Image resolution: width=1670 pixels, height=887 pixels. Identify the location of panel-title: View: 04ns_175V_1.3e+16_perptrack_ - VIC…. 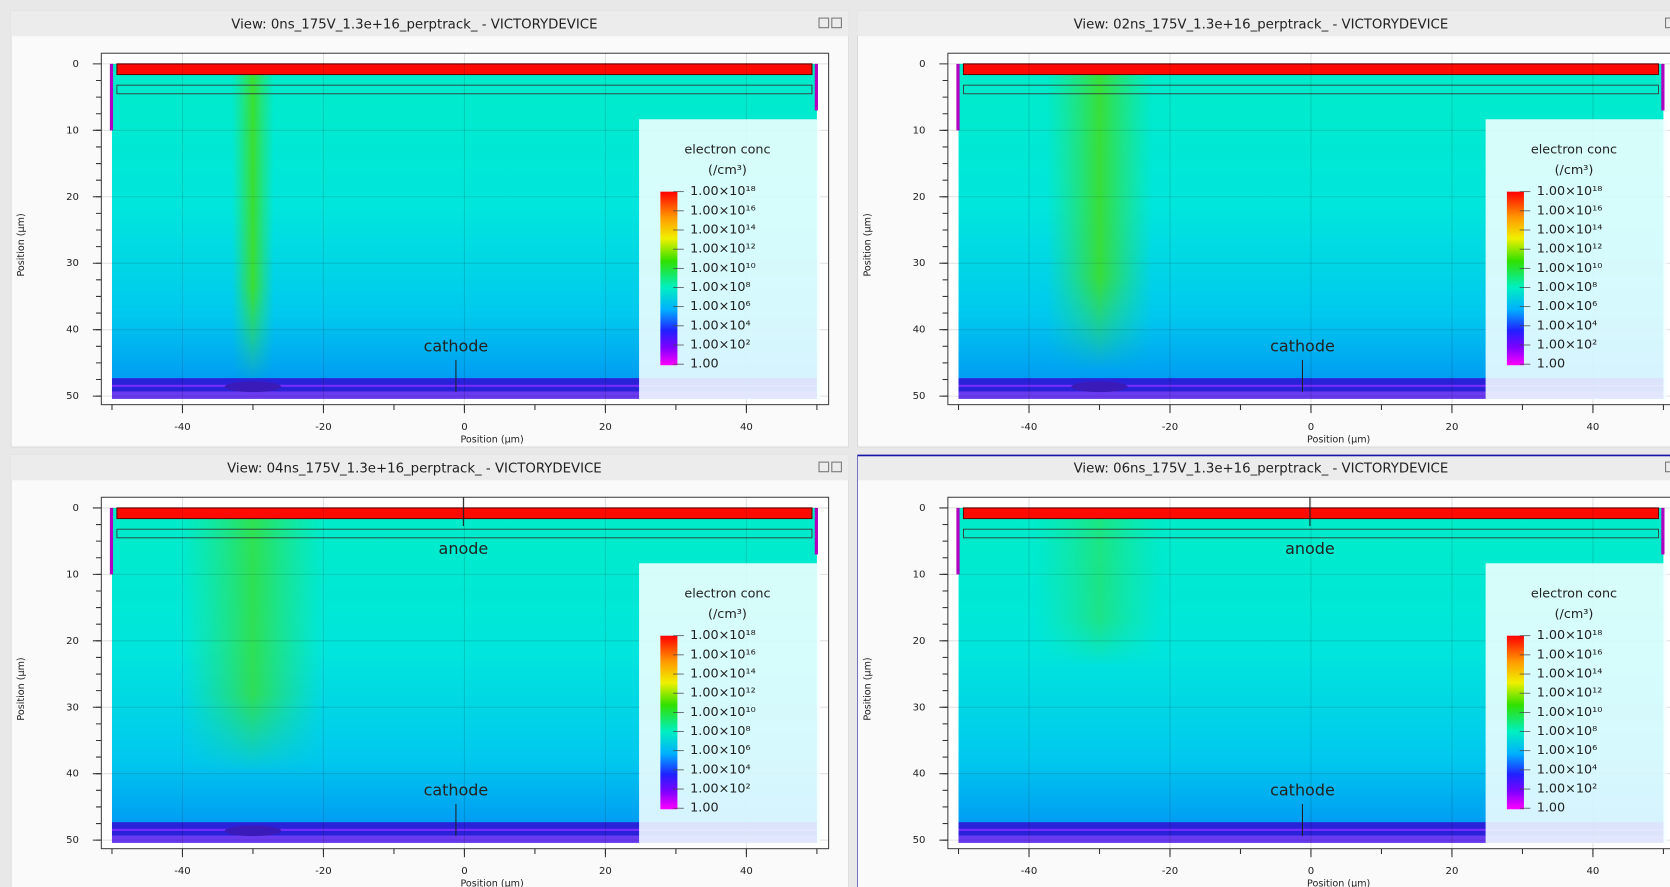
(414, 469).